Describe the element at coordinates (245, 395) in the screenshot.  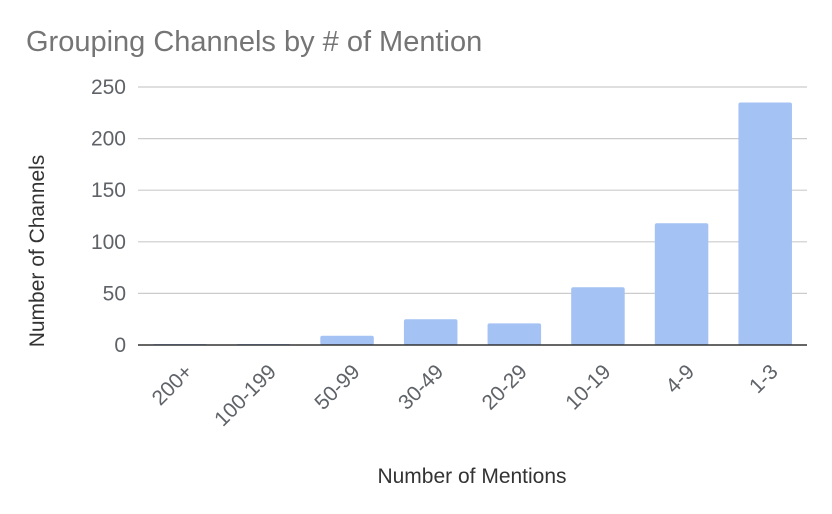
I see `x-tick-label: 100-199` at that location.